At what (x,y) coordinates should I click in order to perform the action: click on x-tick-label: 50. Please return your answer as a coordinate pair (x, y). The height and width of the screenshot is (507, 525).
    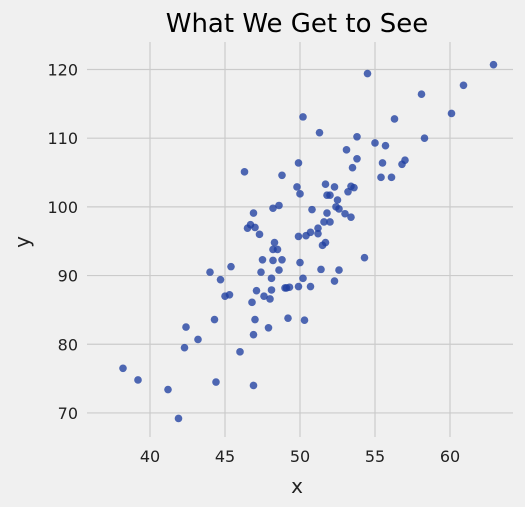
    Looking at the image, I should click on (300, 456).